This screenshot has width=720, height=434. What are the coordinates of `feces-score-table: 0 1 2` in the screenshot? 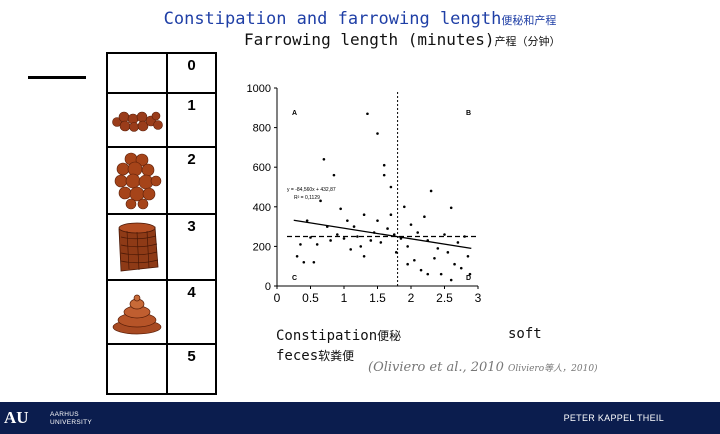 It's located at (161, 223).